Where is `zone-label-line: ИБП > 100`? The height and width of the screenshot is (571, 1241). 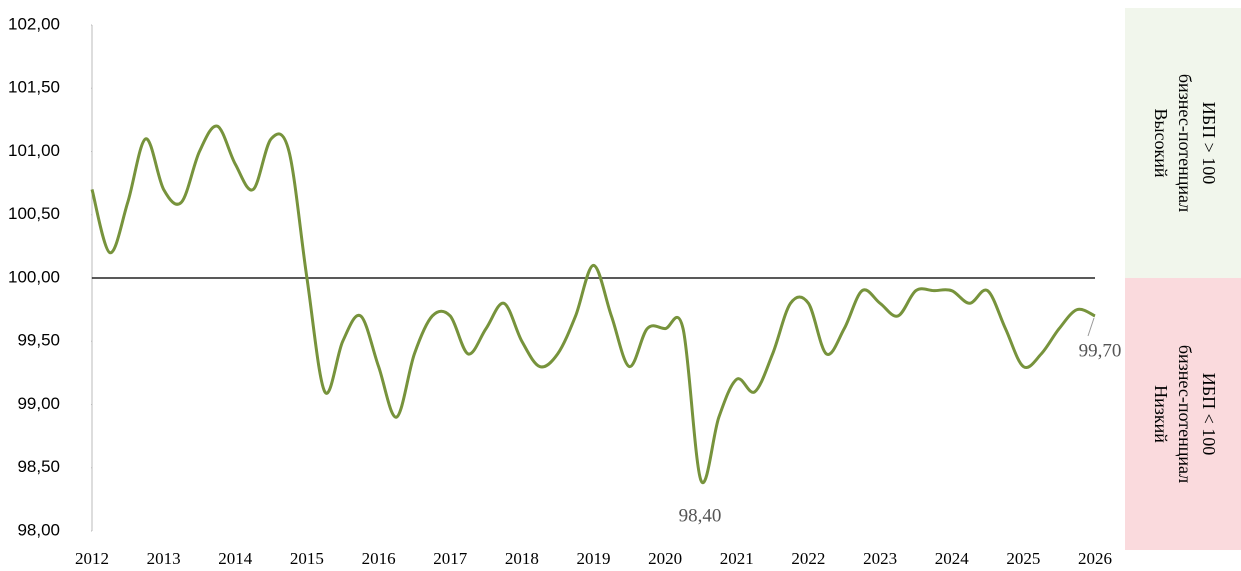 zone-label-line: ИБП > 100 is located at coordinates (1209, 143).